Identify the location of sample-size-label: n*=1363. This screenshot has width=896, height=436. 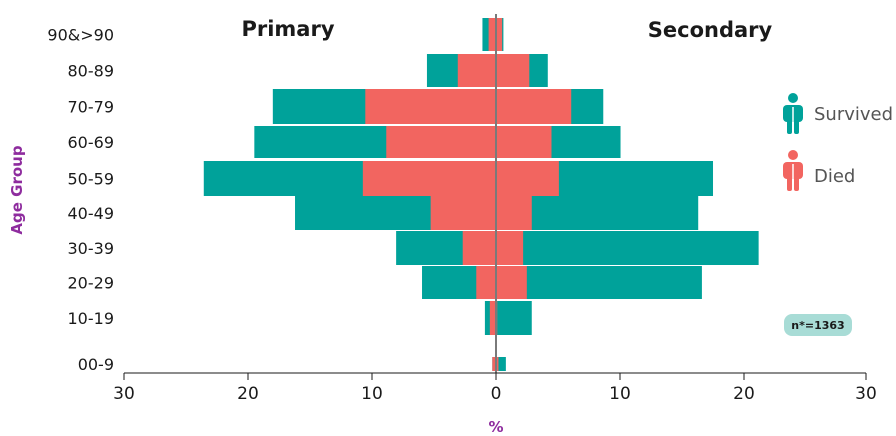
(817, 325).